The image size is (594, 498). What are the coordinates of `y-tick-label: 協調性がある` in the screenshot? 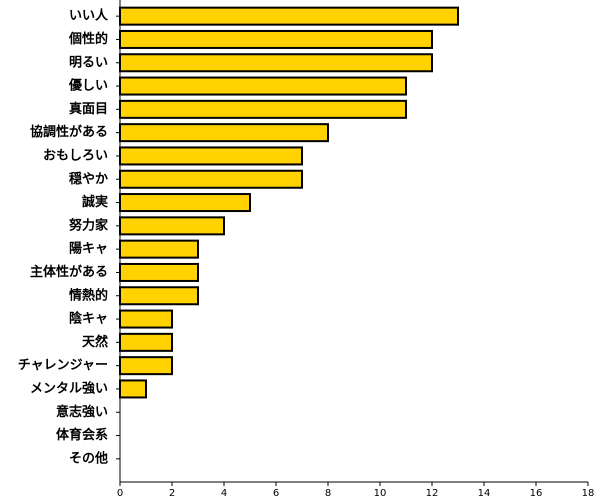 It's located at (69, 132).